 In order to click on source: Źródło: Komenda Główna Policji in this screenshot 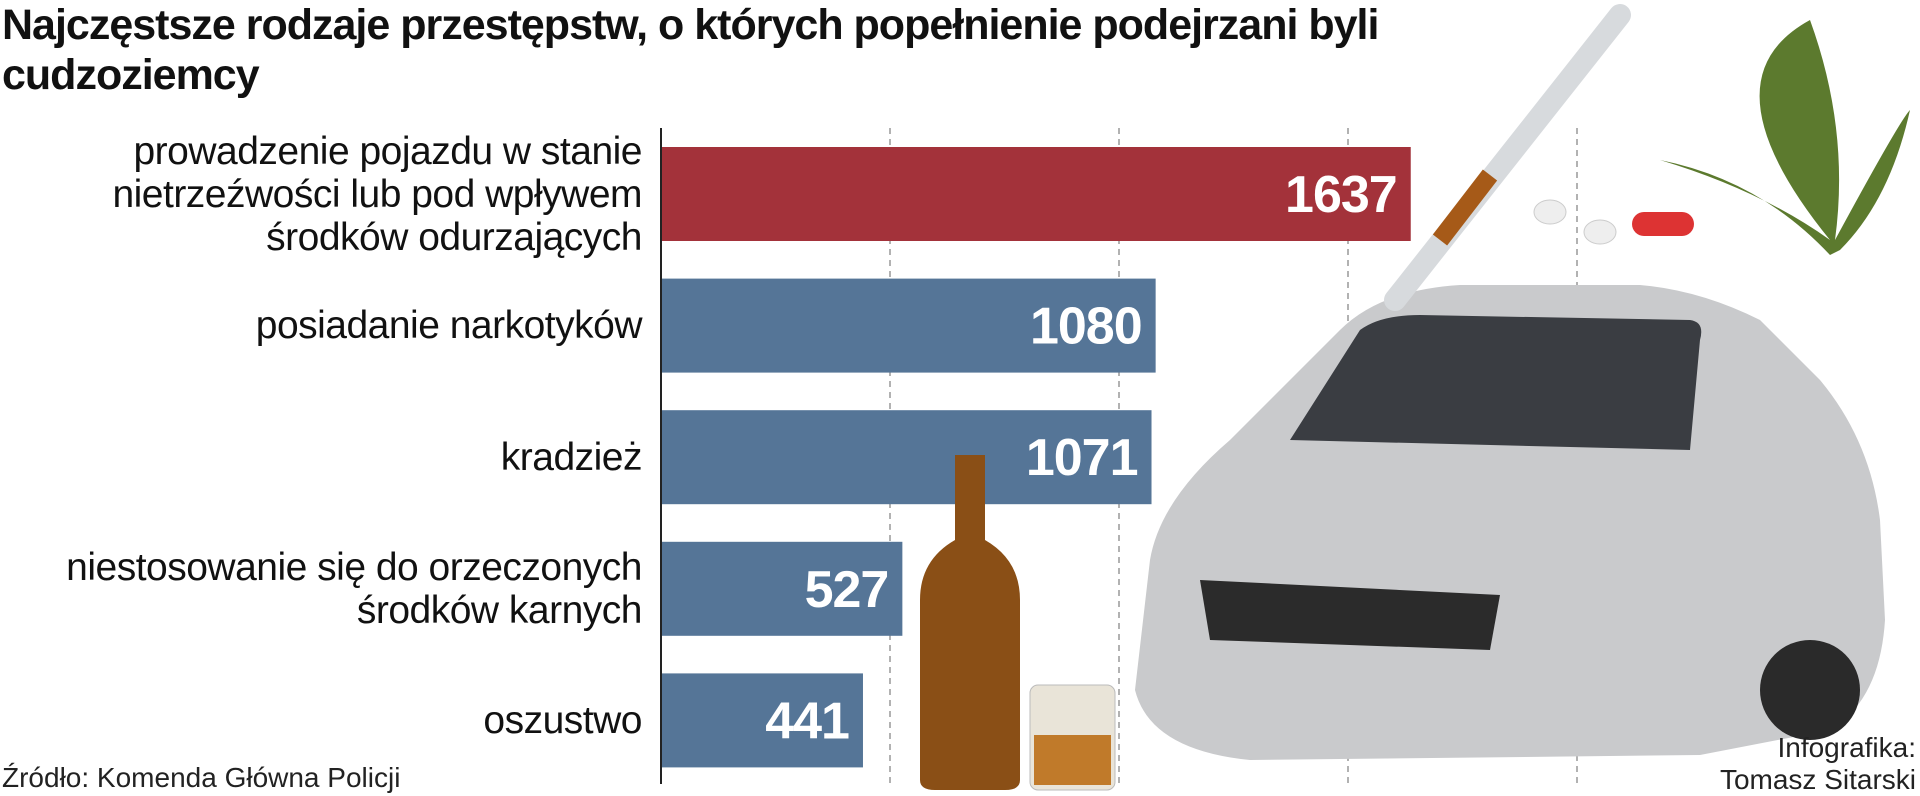, I will do `click(201, 777)`.